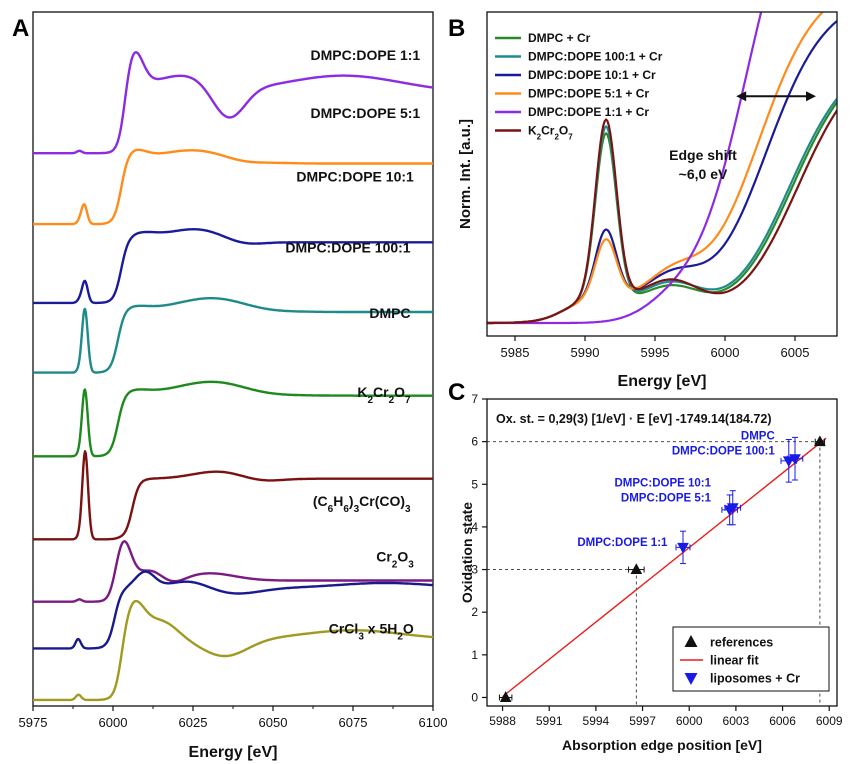 This screenshot has height=764, width=850. Describe the element at coordinates (338, 501) in the screenshot. I see `panel-a-label-c6h6-3cr-co-3-part: H` at that location.